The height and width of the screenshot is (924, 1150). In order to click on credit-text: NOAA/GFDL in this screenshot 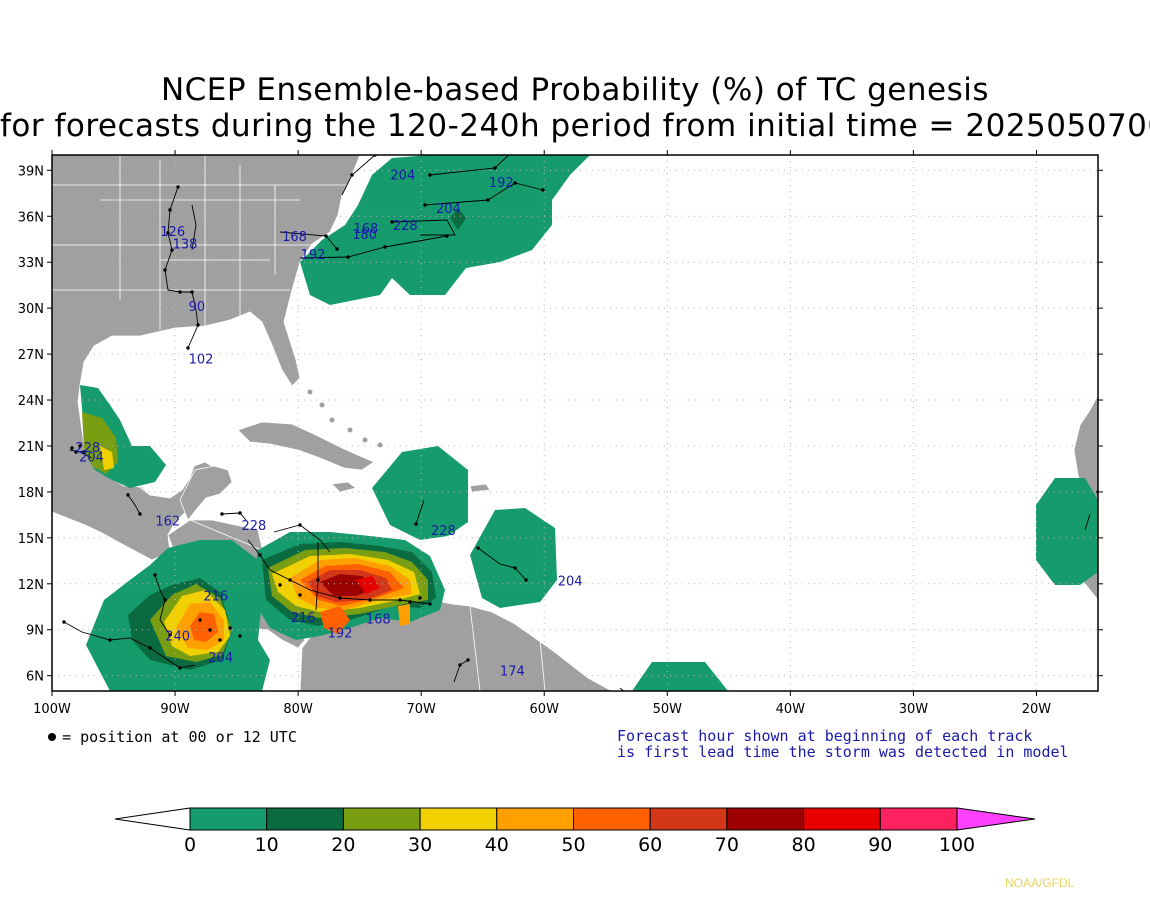, I will do `click(1040, 883)`.